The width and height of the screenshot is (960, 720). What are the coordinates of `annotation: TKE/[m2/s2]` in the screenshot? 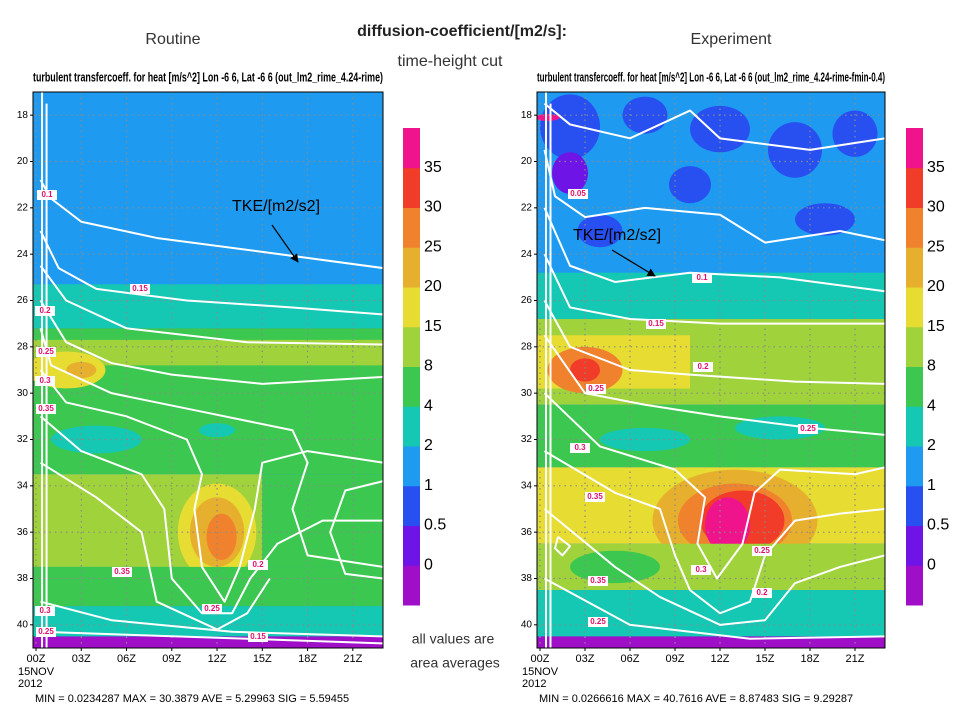 It's located at (276, 206).